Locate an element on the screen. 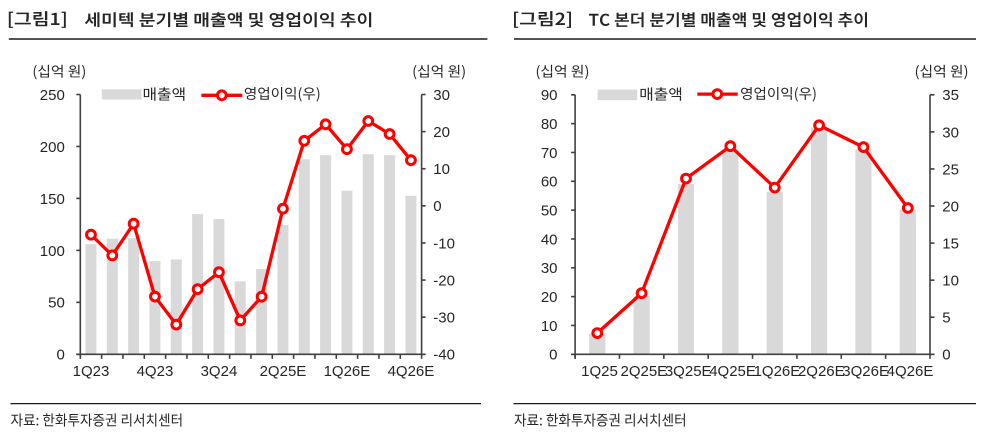 The height and width of the screenshot is (439, 990). svg-text: 25 is located at coordinates (950, 169).